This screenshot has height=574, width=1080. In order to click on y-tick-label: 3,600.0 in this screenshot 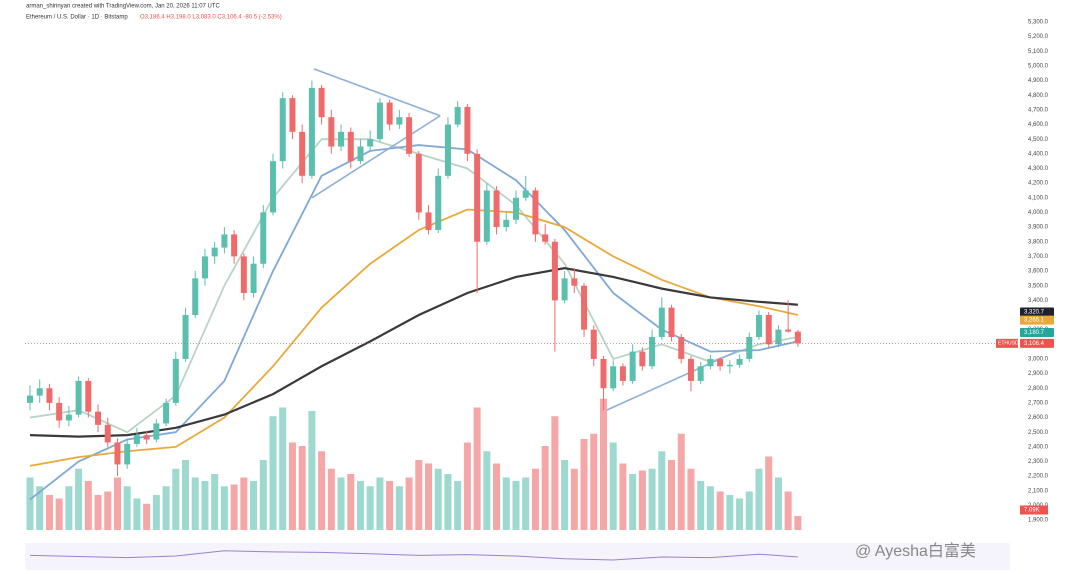, I will do `click(1038, 272)`.